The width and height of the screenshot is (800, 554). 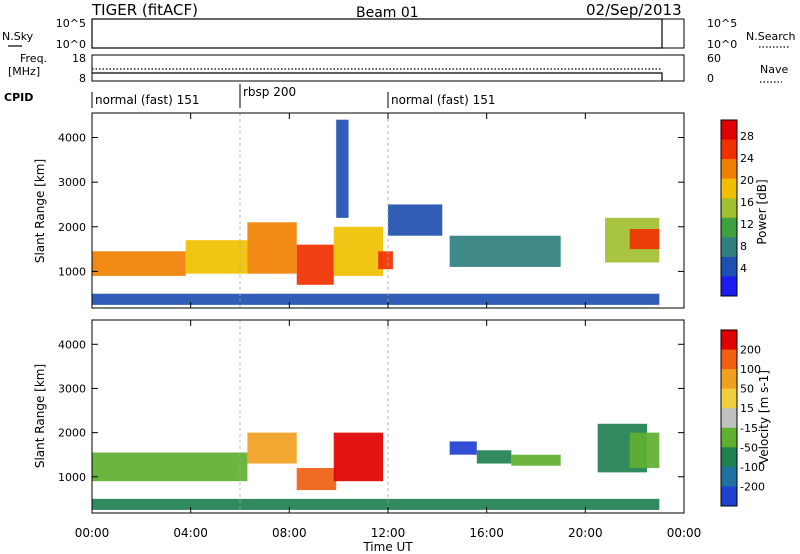 What do you see at coordinates (71, 23) in the screenshot?
I see `nsky-left-tick: 10^5` at bounding box center [71, 23].